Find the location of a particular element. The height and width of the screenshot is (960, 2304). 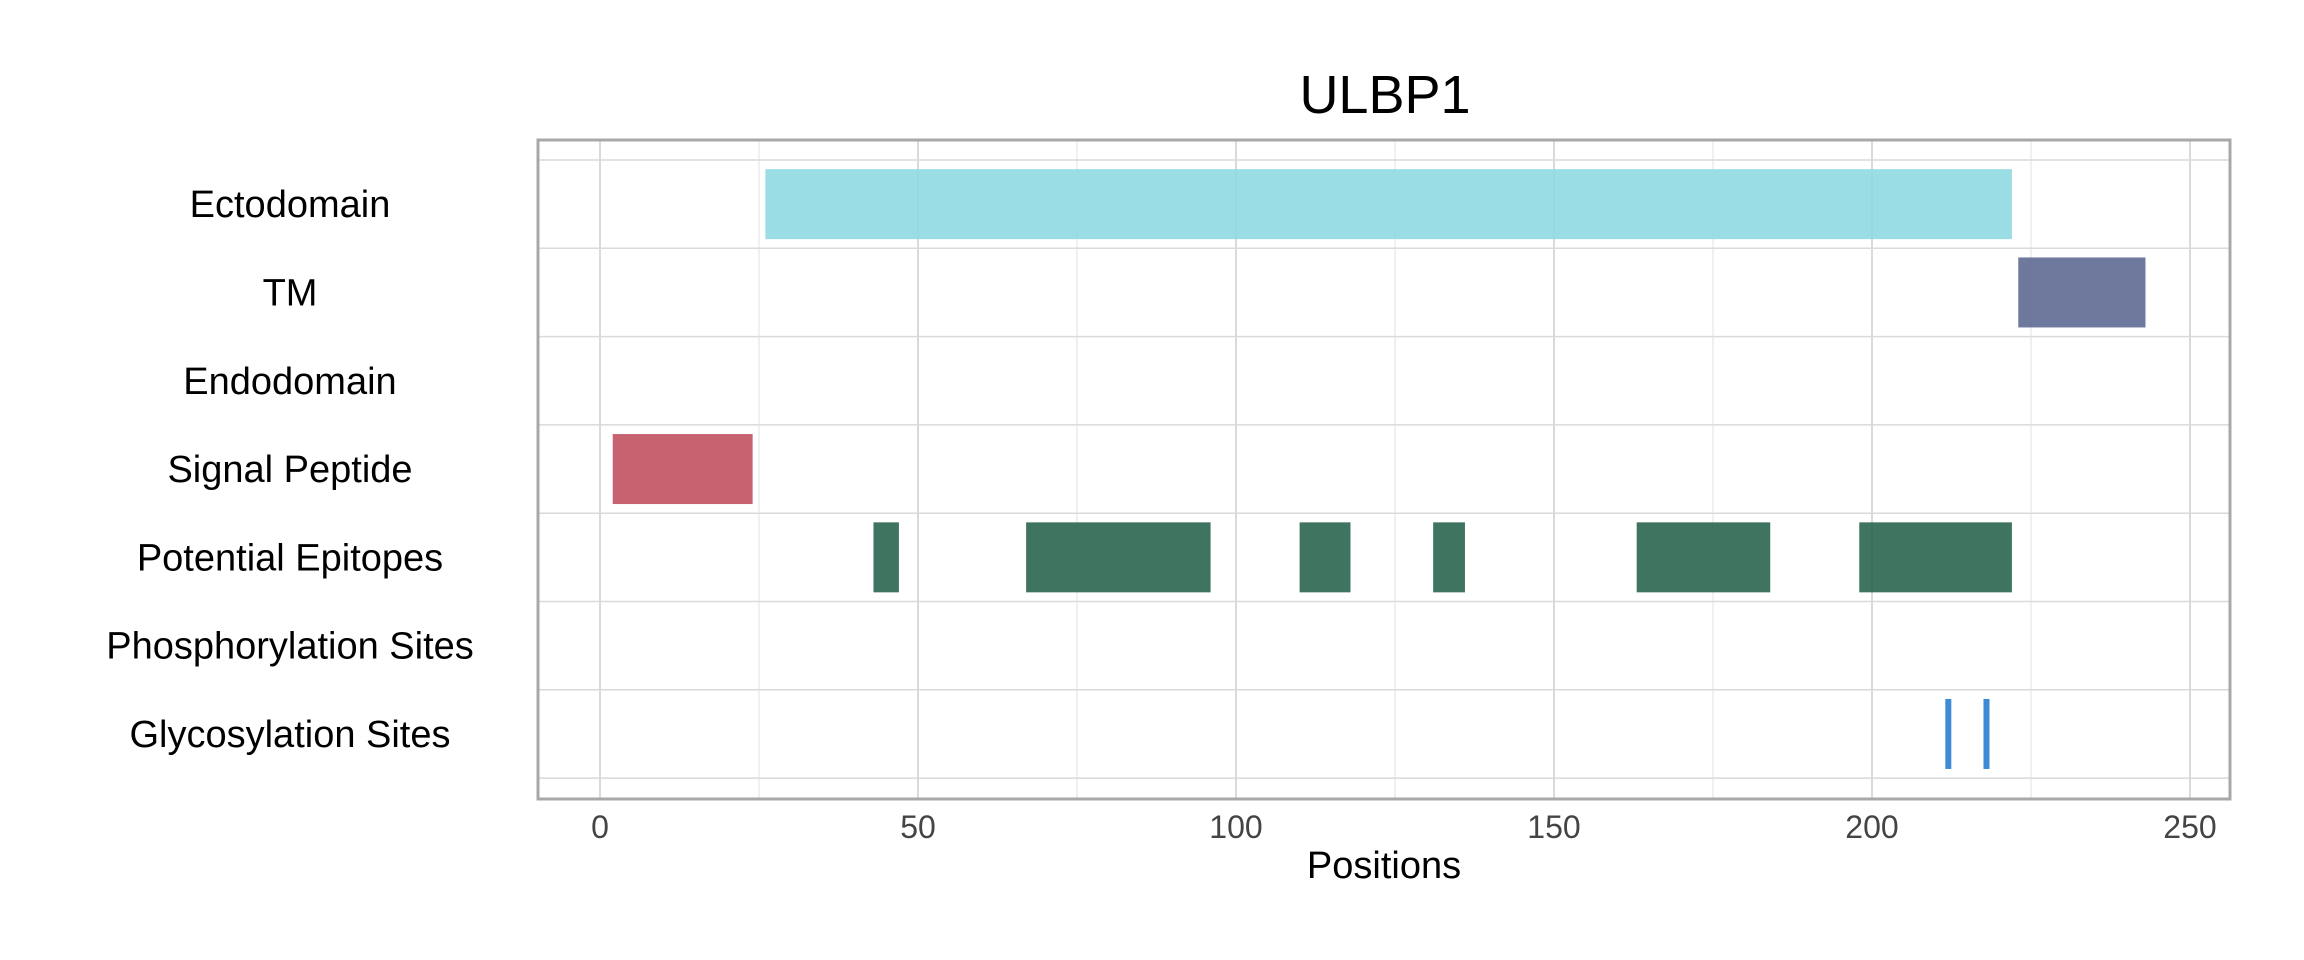

x-tick-label: 50 is located at coordinates (918, 827).